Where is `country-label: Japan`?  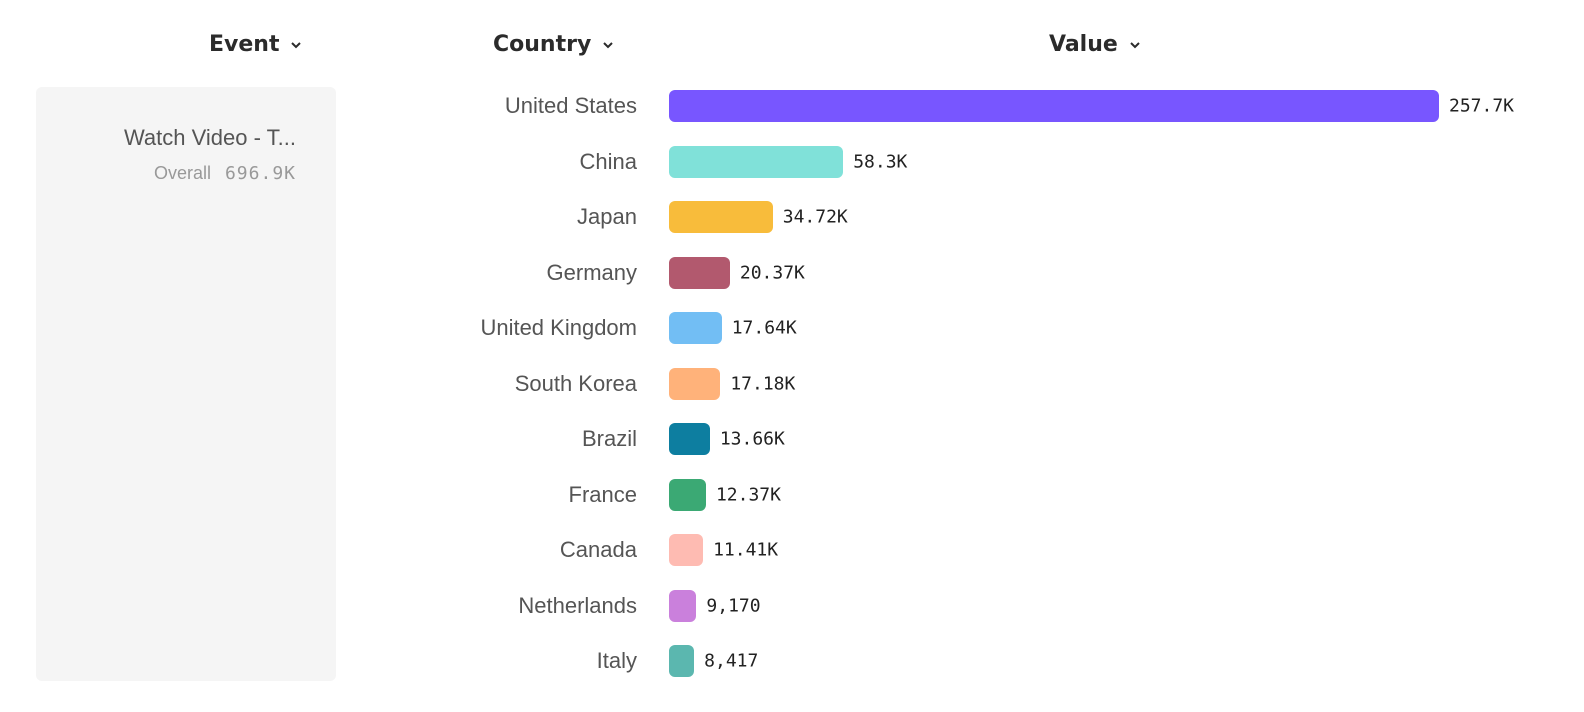 country-label: Japan is located at coordinates (607, 216).